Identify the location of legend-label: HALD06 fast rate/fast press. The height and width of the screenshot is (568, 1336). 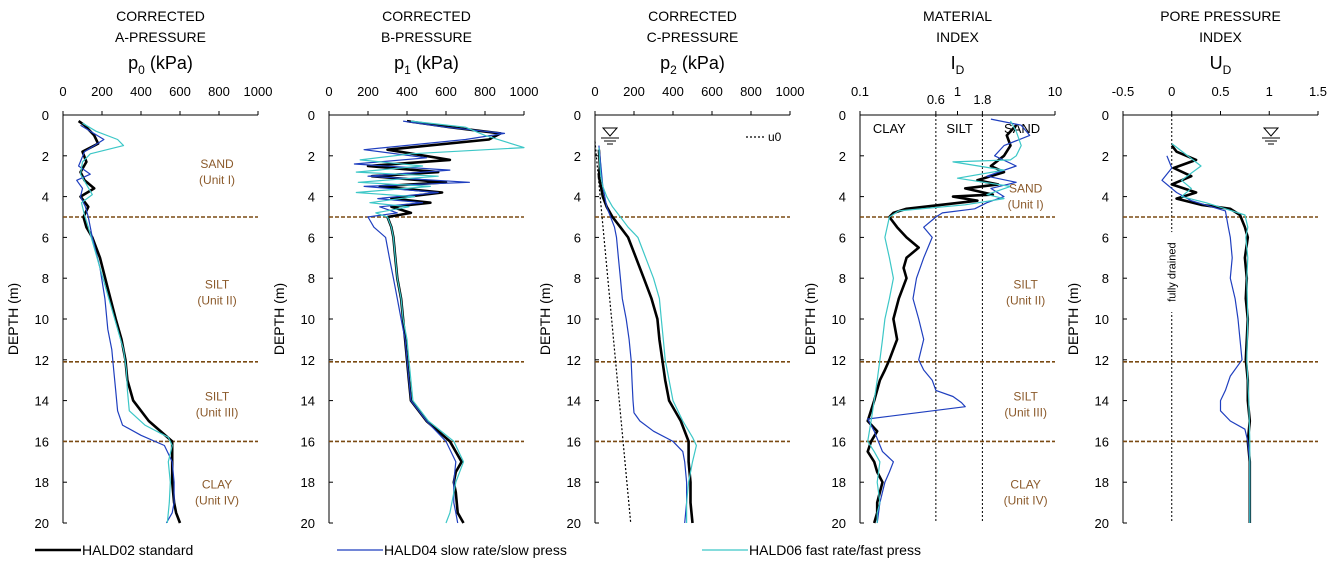
(835, 550).